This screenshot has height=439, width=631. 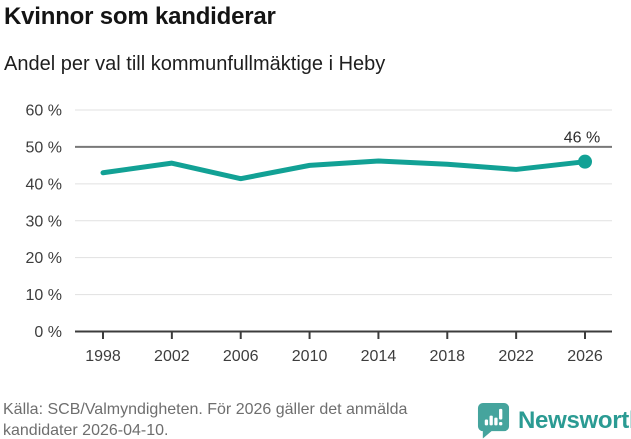 What do you see at coordinates (585, 161) in the screenshot?
I see `end-point-marker` at bounding box center [585, 161].